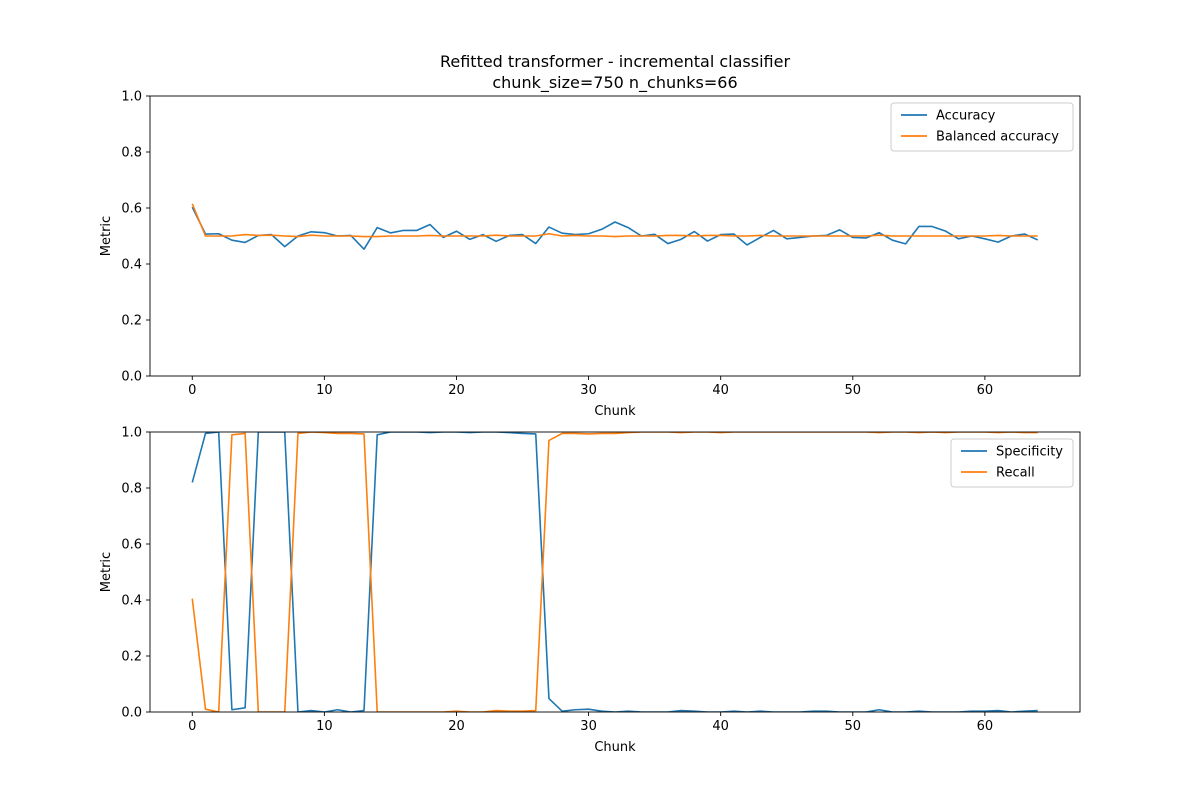  Describe the element at coordinates (997, 137) in the screenshot. I see `legend-label: Balanced accuracy` at that location.